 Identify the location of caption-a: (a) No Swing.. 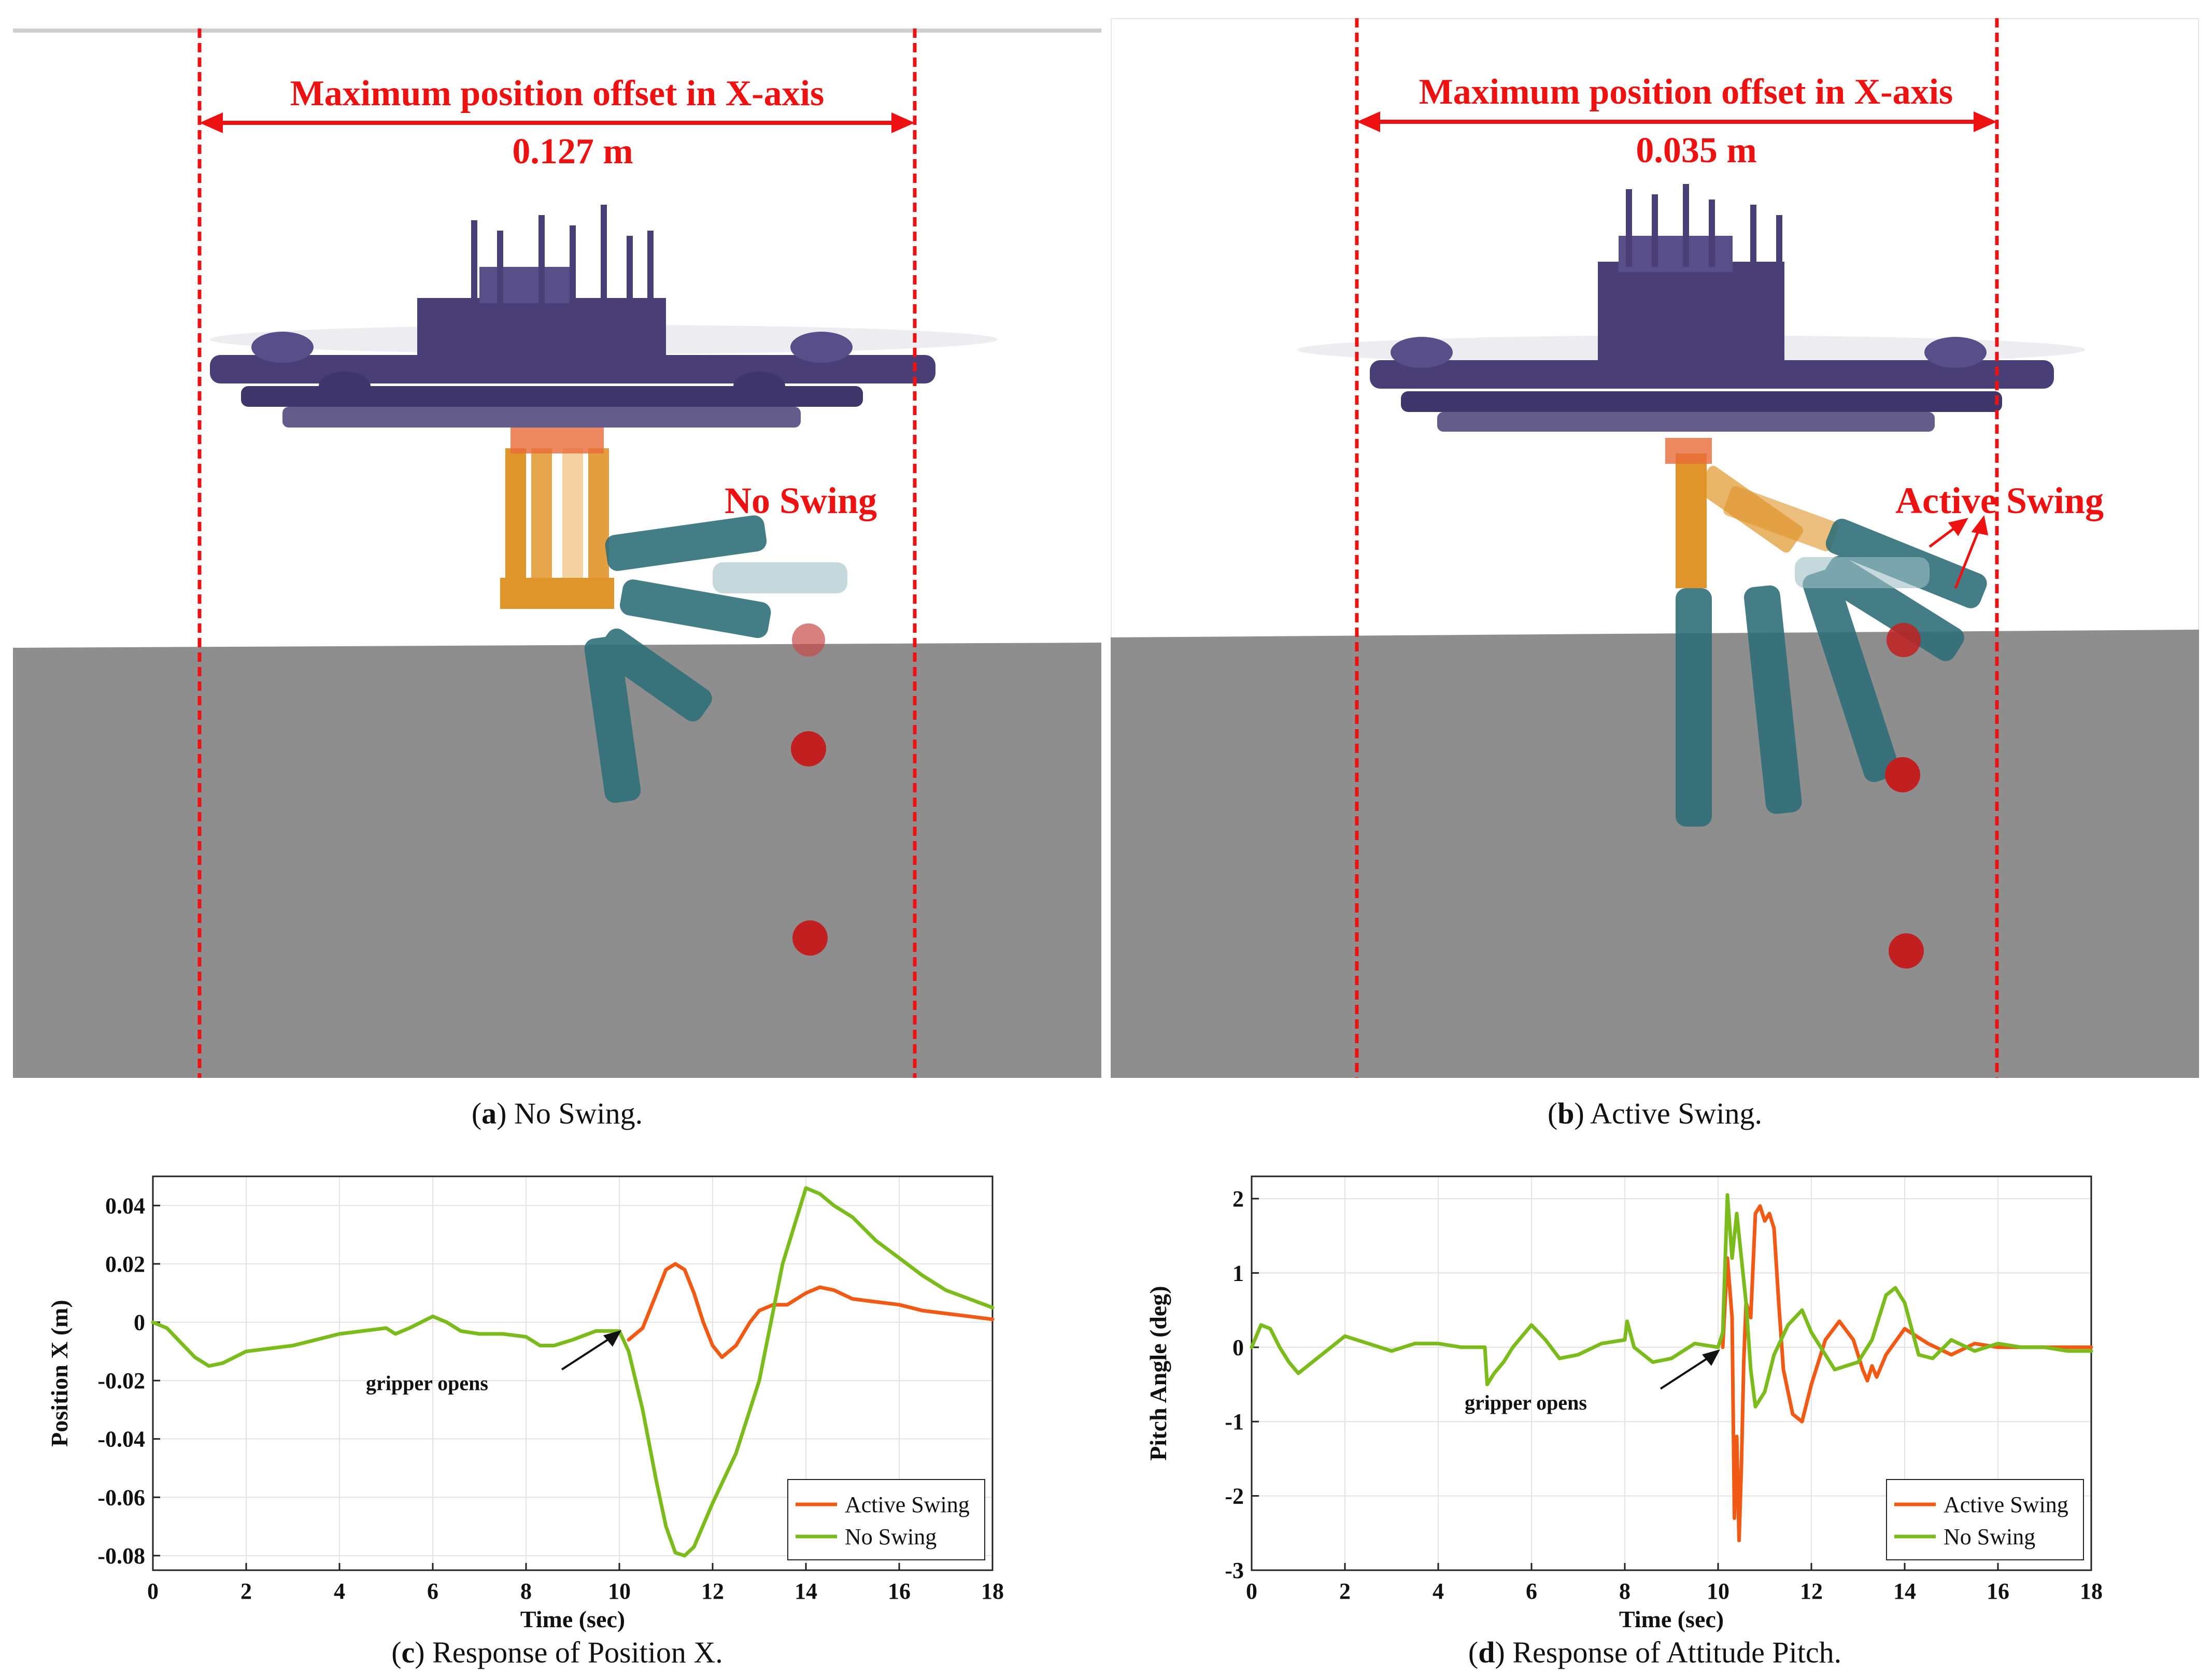
(557, 1113).